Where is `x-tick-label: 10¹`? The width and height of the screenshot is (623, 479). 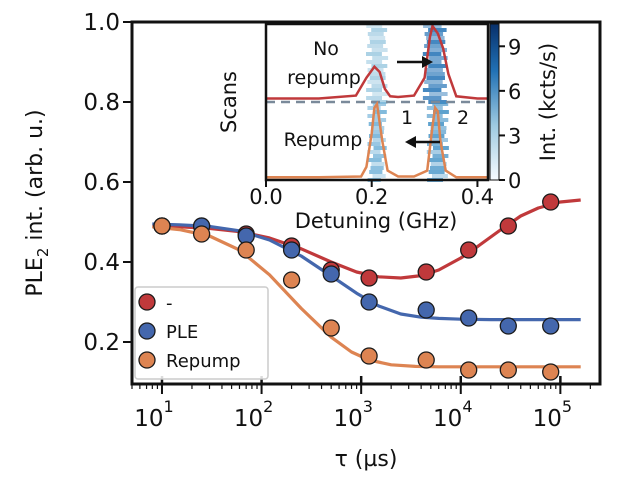 x-tick-label: 10¹ is located at coordinates (153, 414).